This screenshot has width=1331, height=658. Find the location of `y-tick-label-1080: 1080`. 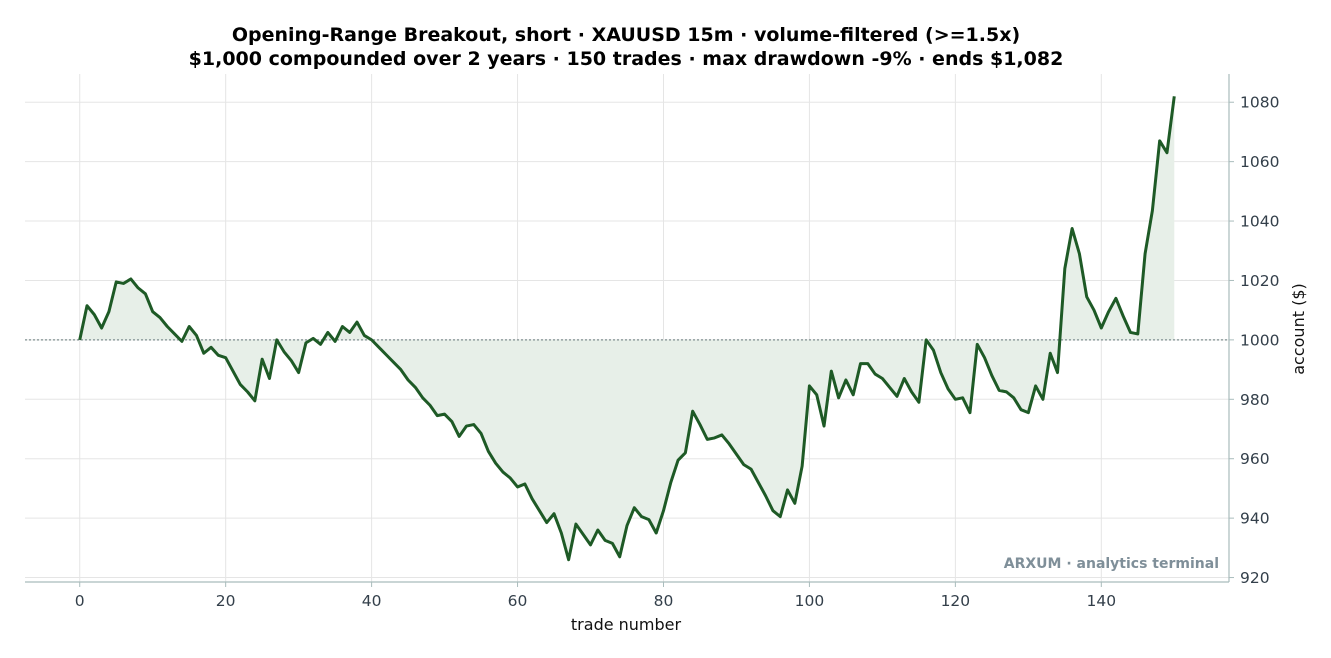

y-tick-label-1080: 1080 is located at coordinates (1259, 103).